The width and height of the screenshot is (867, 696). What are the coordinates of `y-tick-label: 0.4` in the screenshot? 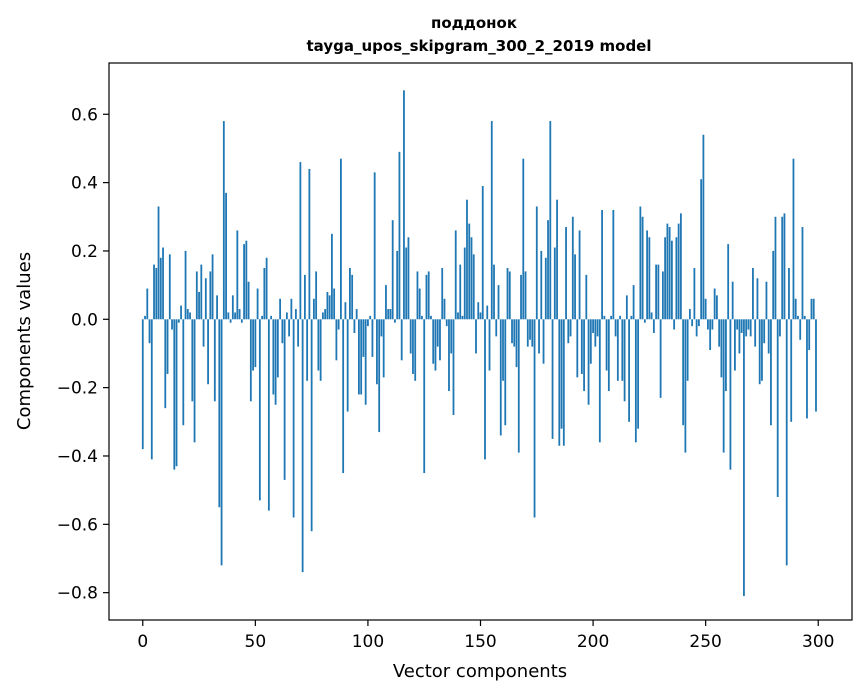 It's located at (84, 184).